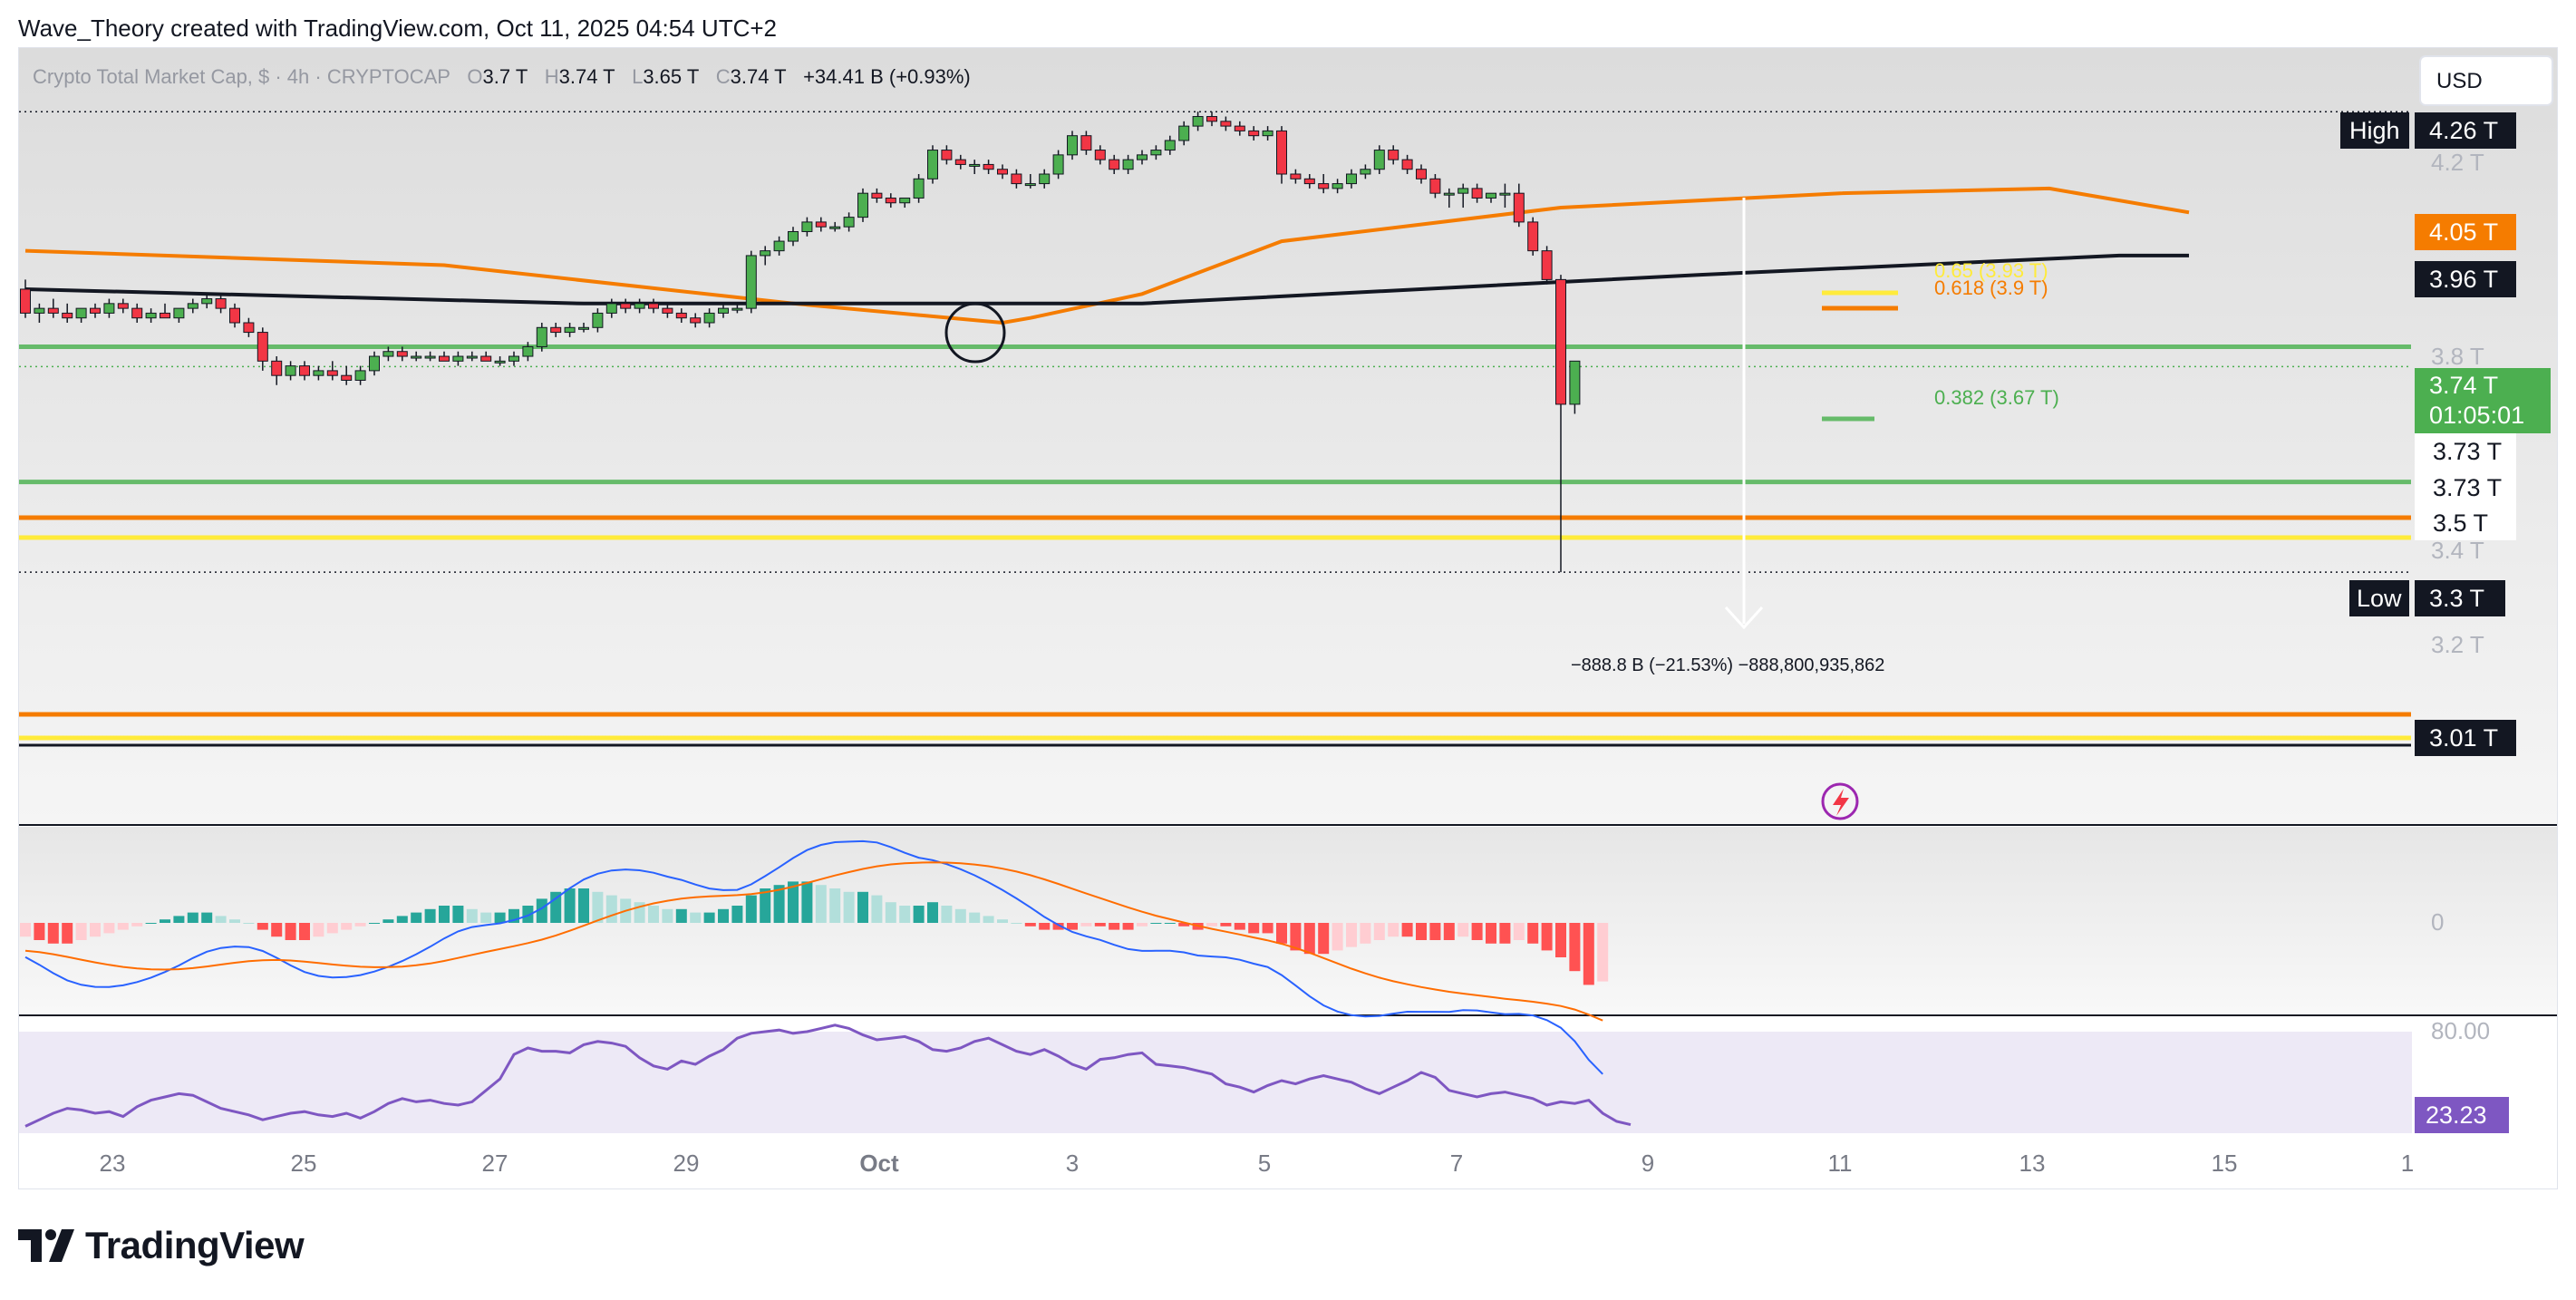 The image size is (2576, 1300). I want to click on svg-text: USD, so click(2459, 81).